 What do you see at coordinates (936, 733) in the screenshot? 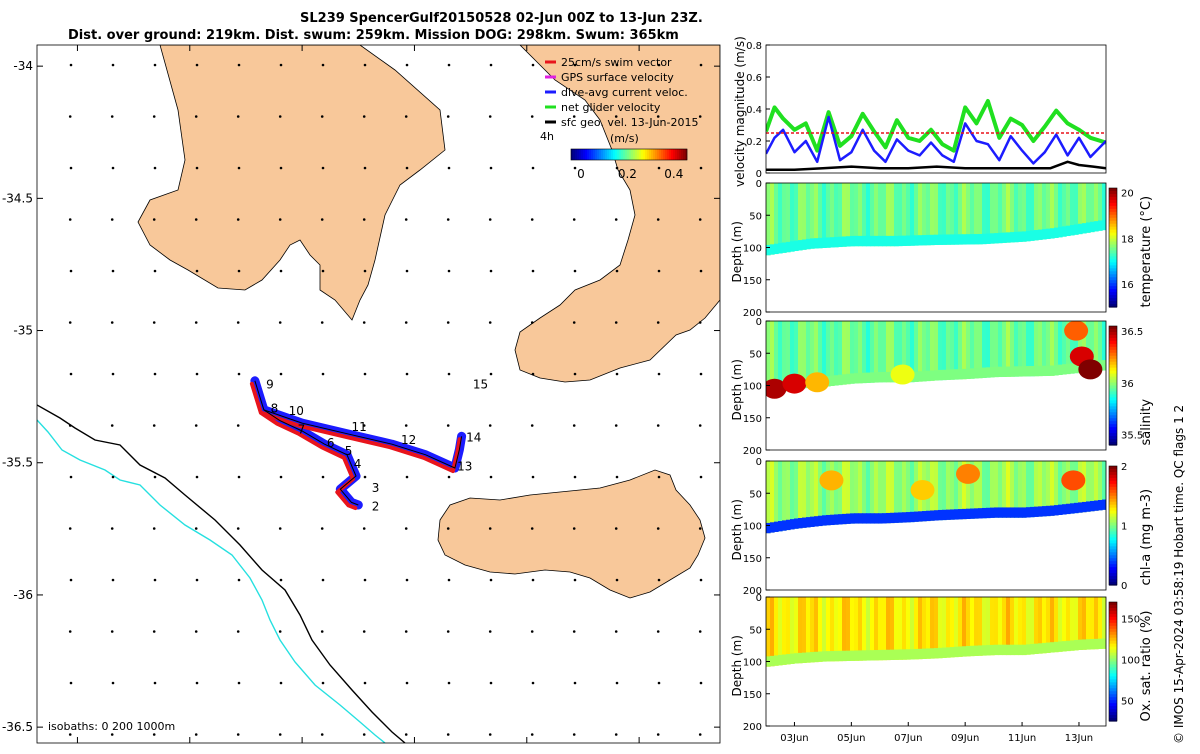
I see `time-axis: 03Jun 05Jun 07Jun 09Jun 11Jun 13Jun` at bounding box center [936, 733].